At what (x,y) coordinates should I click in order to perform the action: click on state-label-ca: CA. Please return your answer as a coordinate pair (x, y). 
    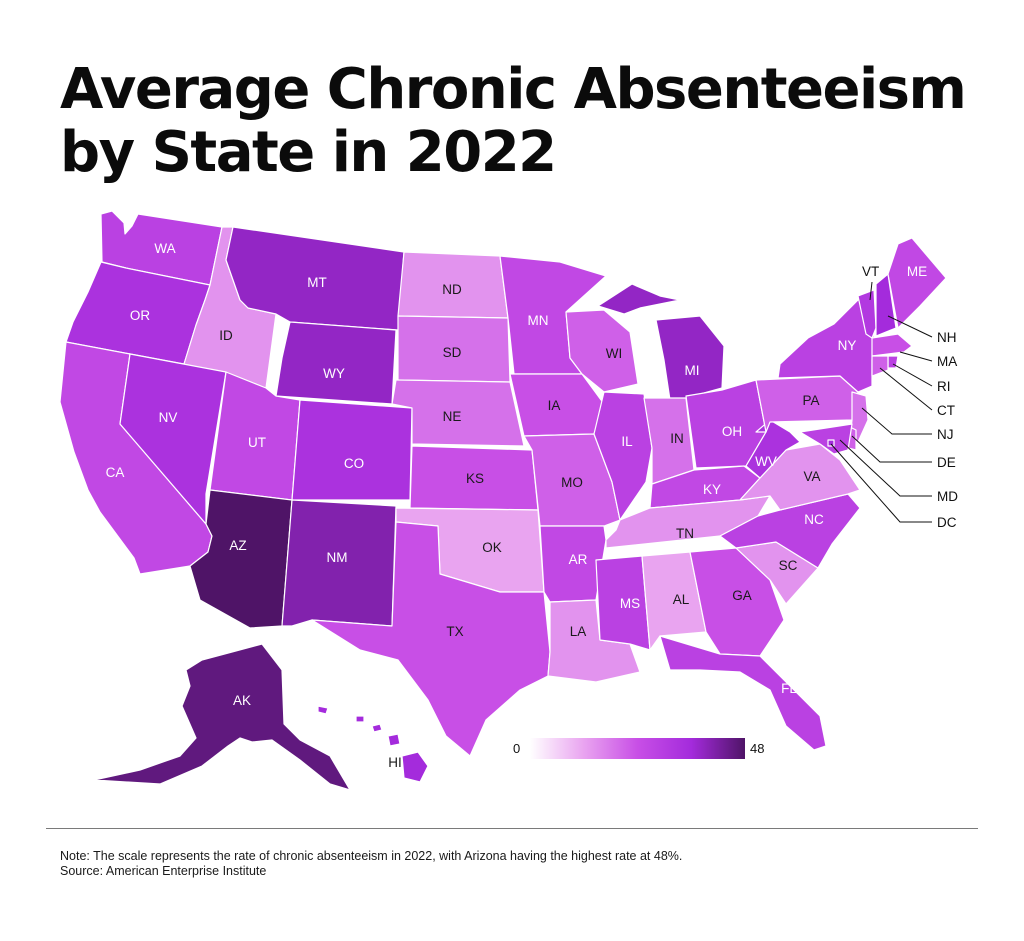
    Looking at the image, I should click on (115, 472).